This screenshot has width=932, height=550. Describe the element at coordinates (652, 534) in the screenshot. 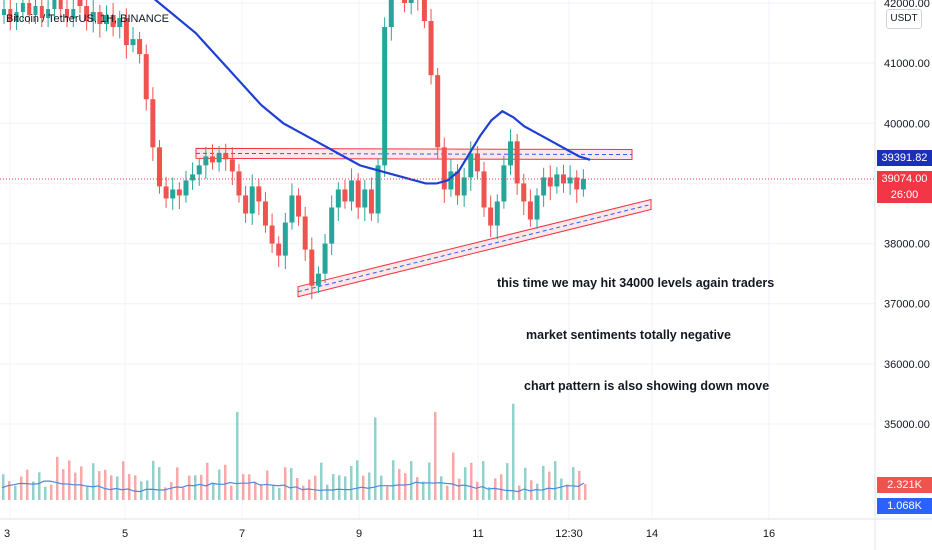

I see `time-tick-label: 14` at that location.